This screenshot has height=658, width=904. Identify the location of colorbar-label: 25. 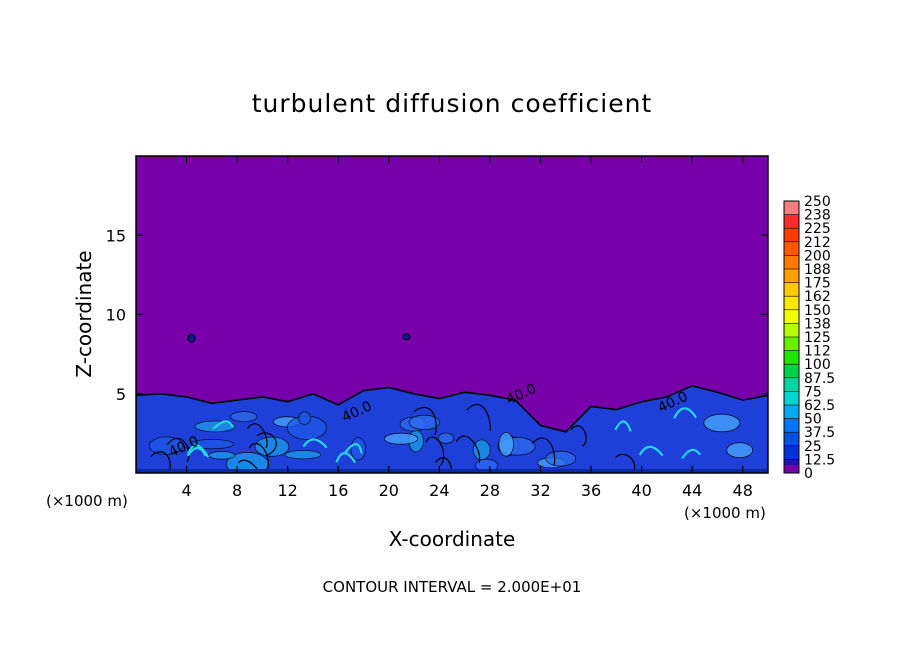
(813, 447).